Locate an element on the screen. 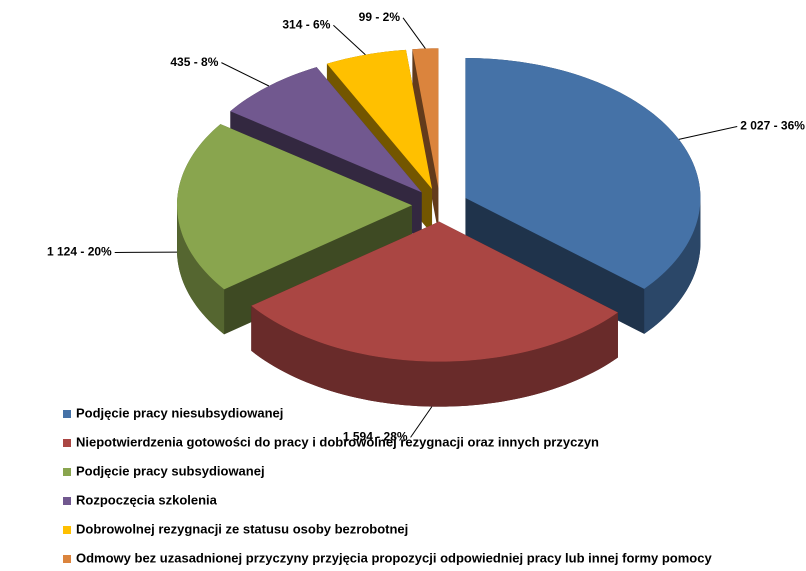 The height and width of the screenshot is (571, 806). legend-label: Podjęcie pracy niesubsydiowanej is located at coordinates (179, 412).